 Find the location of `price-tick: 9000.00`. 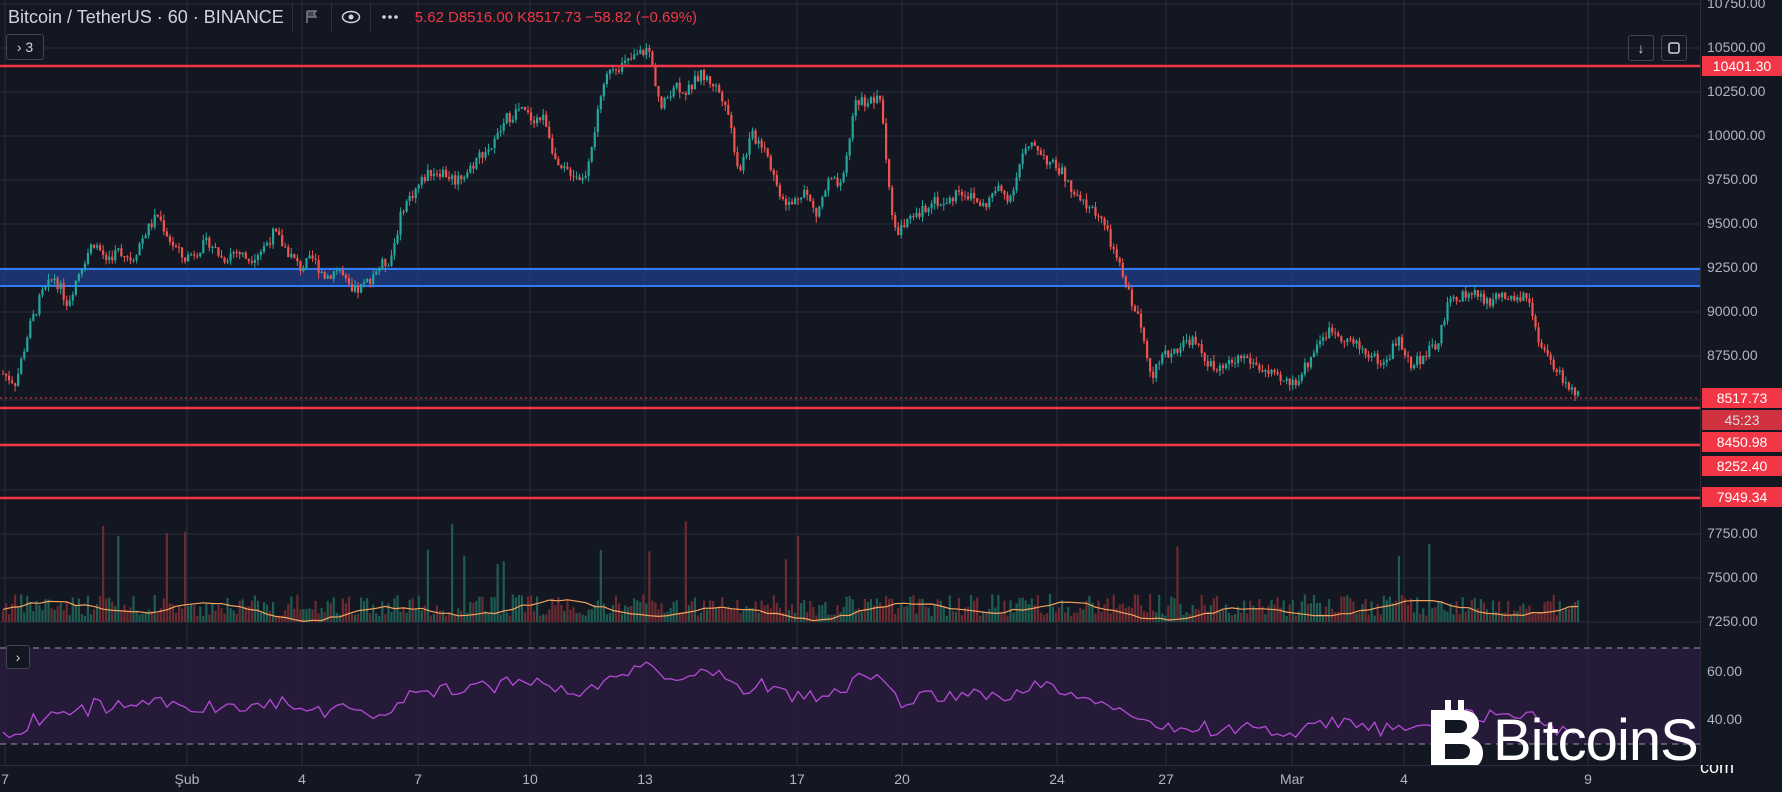

price-tick: 9000.00 is located at coordinates (1732, 311).